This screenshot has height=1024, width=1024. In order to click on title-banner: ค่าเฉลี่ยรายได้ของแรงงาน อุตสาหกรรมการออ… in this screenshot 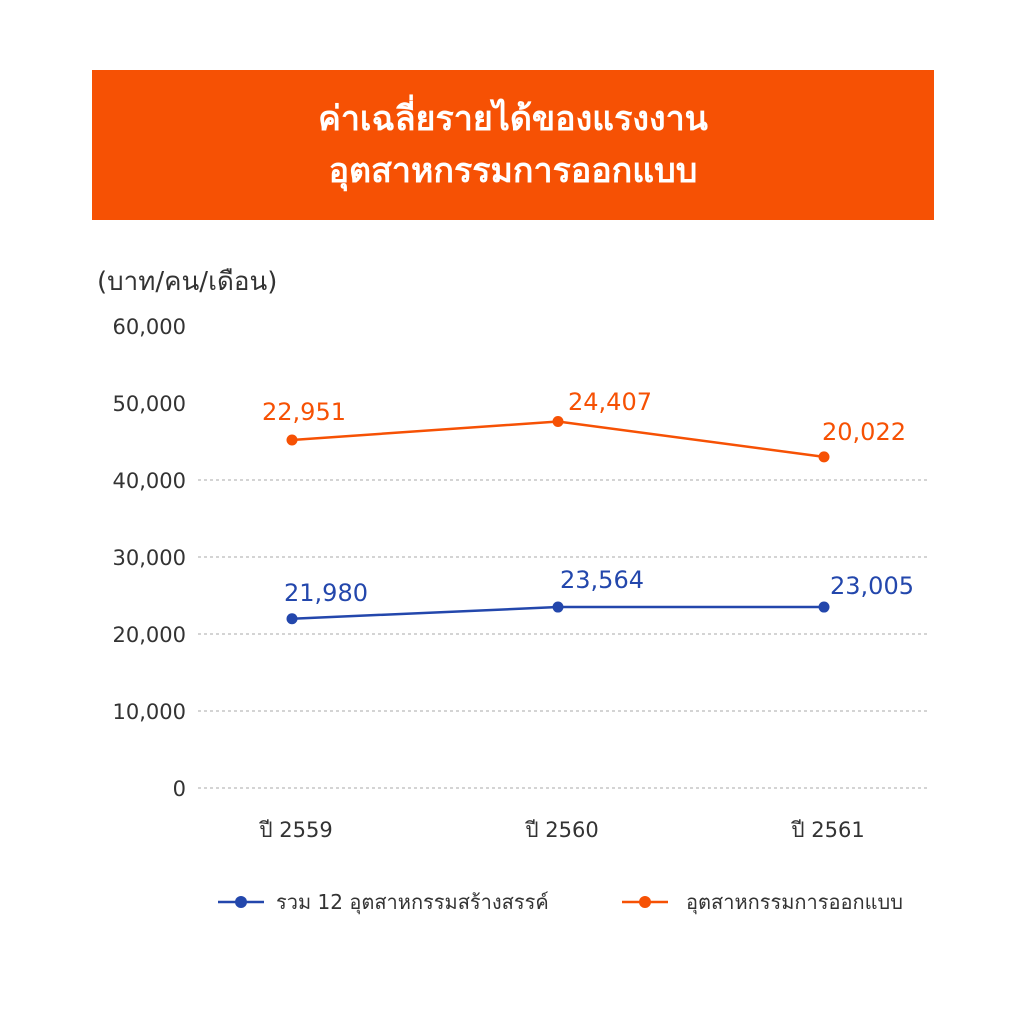, I will do `click(513, 145)`.